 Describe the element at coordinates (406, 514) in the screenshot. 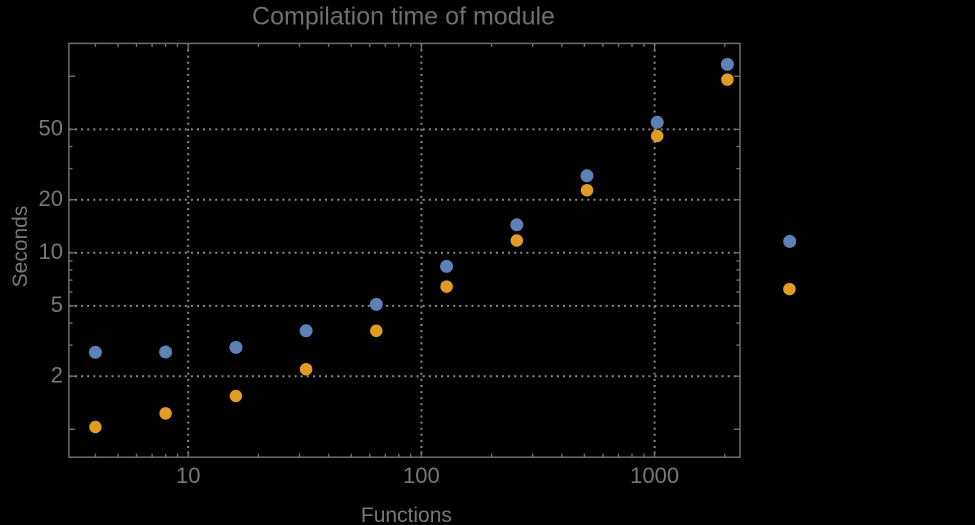

I see `svg-text: Functions` at that location.